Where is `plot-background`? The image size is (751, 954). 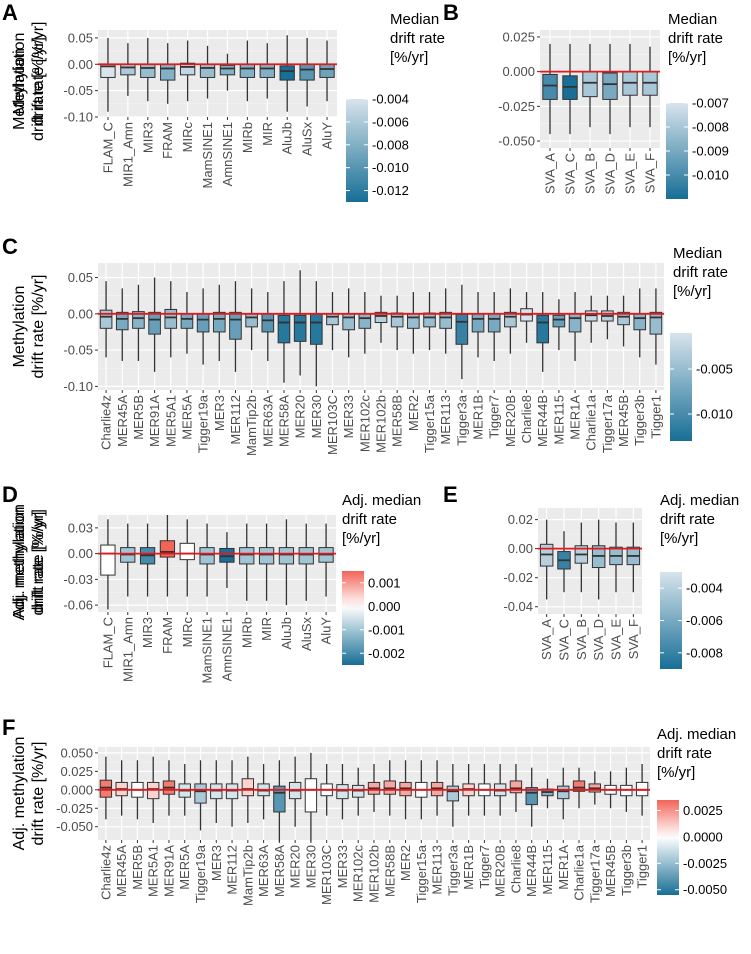
plot-background is located at coordinates (217, 73).